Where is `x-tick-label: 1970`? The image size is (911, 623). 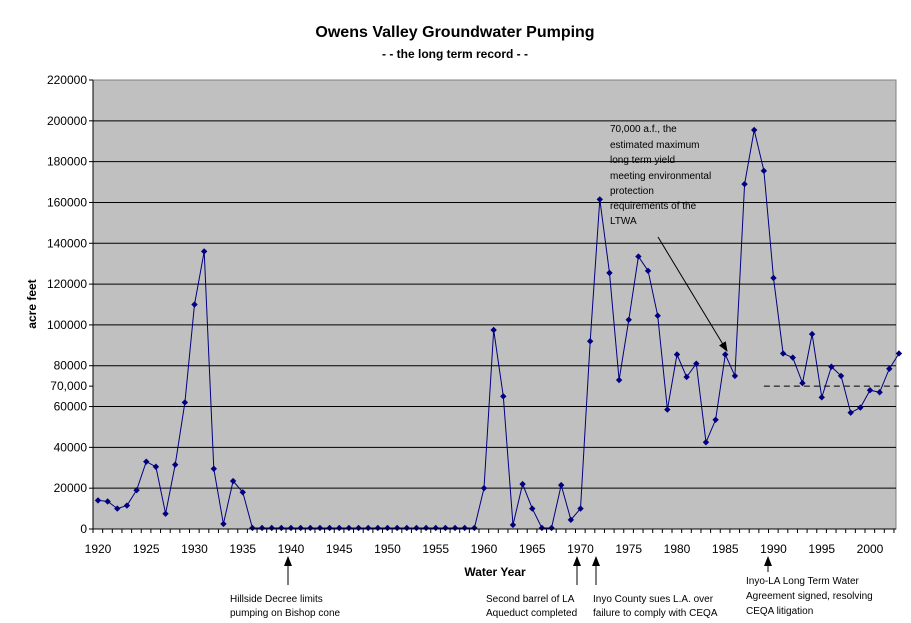
x-tick-label: 1970 is located at coordinates (580, 549).